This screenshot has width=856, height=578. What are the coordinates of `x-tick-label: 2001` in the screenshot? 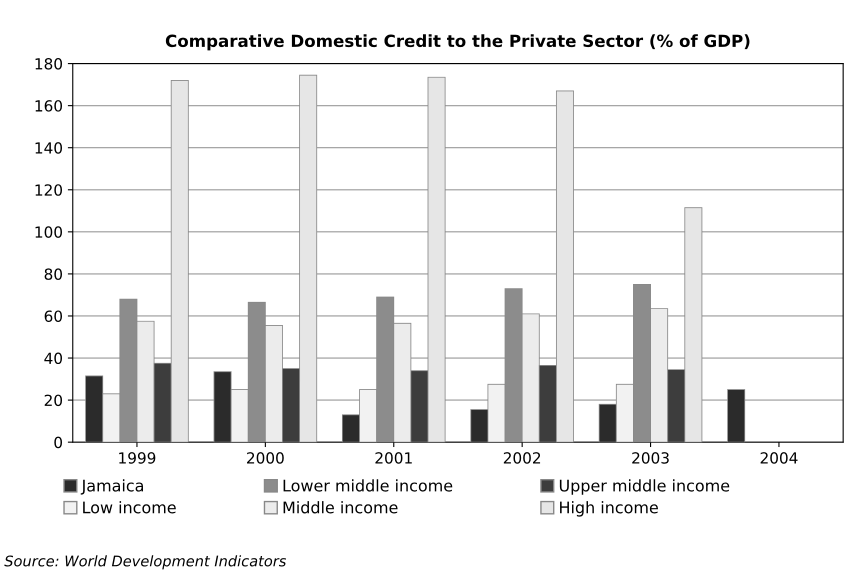 It's located at (393, 458).